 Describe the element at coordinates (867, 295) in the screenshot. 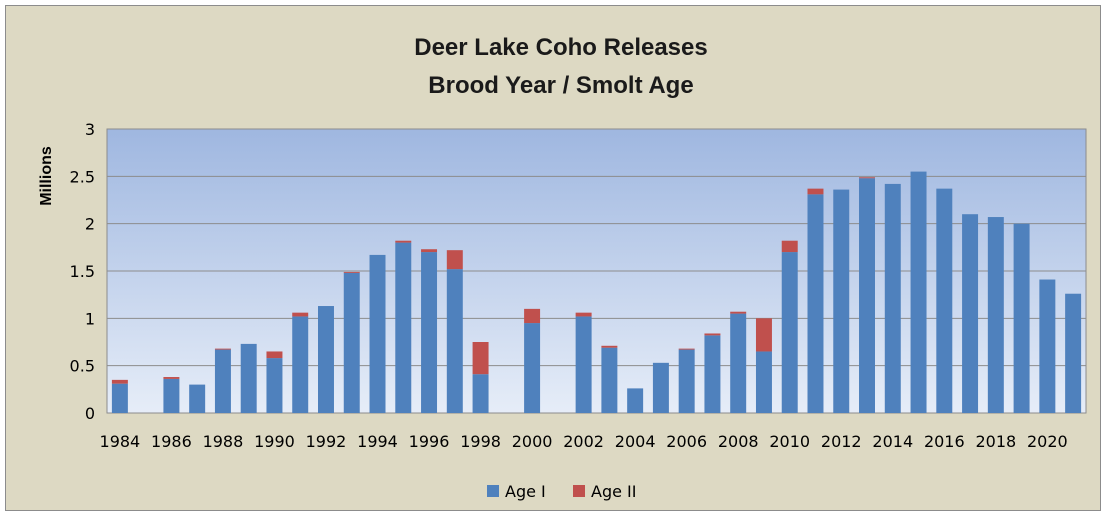

I see `bar-age-i-2013` at that location.